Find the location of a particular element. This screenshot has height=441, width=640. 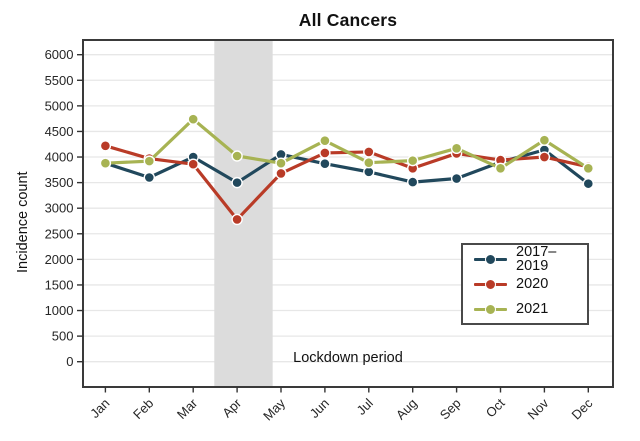

legend-item-2017-2019: 2017–2019 is located at coordinates (530, 258).